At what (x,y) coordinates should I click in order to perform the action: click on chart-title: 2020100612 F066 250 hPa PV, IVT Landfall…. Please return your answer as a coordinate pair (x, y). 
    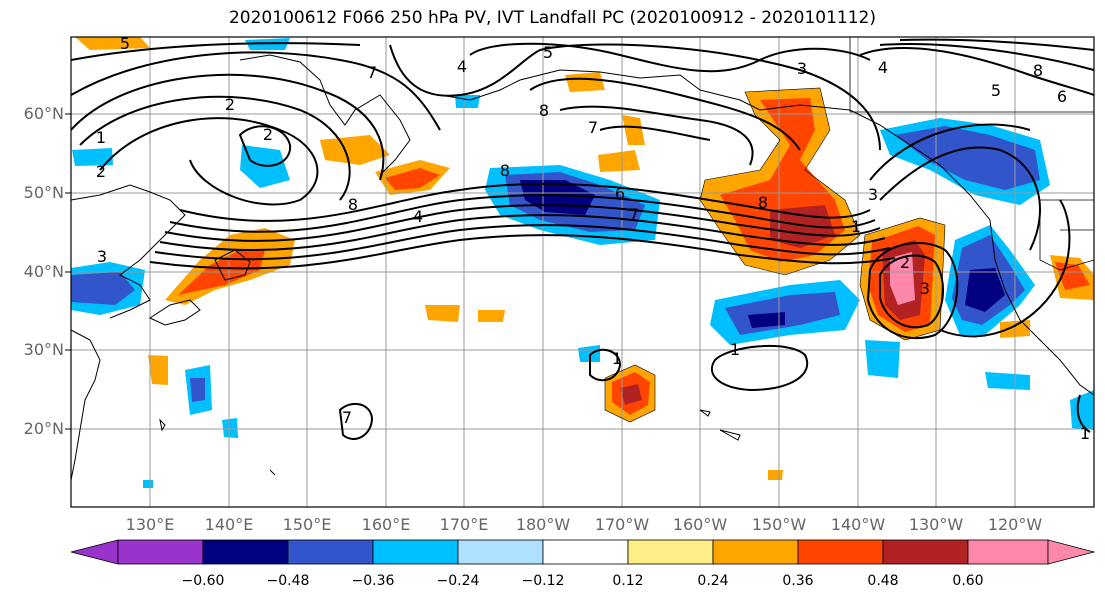
    Looking at the image, I should click on (552, 18).